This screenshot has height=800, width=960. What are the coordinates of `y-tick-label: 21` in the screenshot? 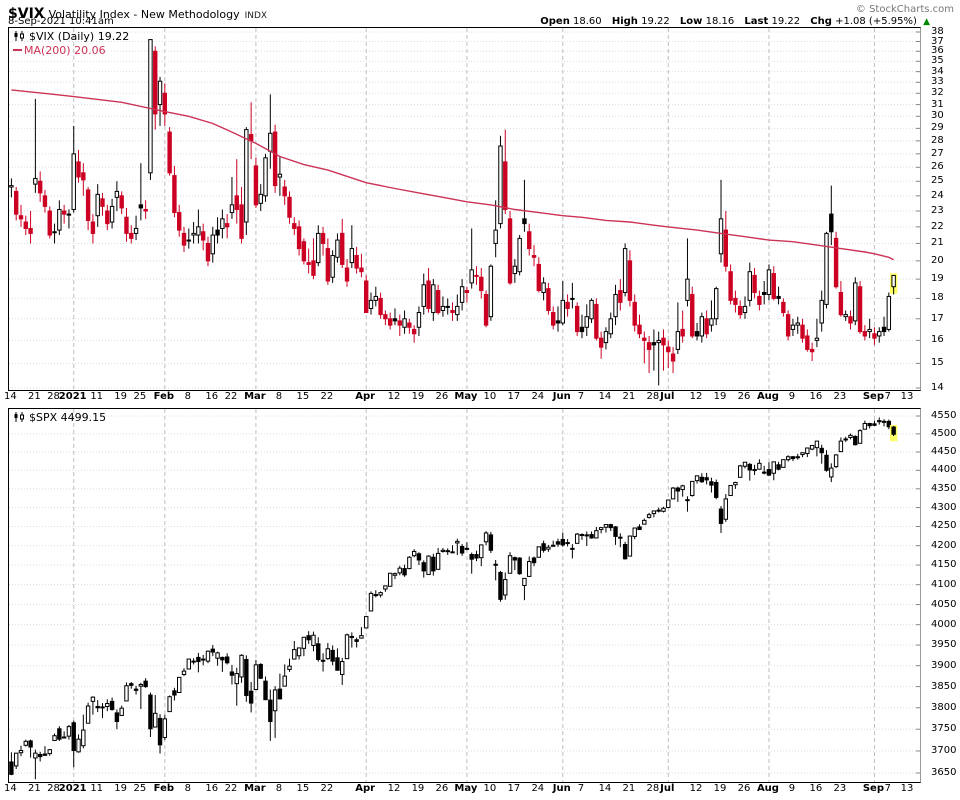 It's located at (937, 243).